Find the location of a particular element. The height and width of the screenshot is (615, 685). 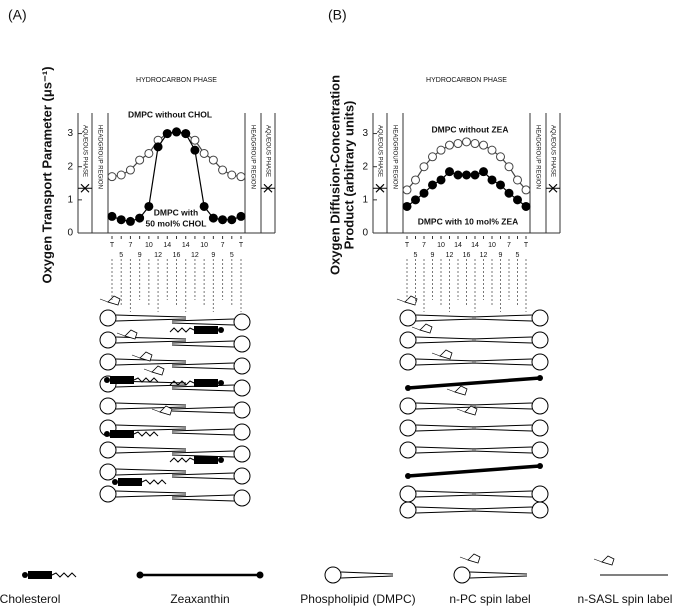

annotation: 50 mol% CHOL is located at coordinates (176, 223).